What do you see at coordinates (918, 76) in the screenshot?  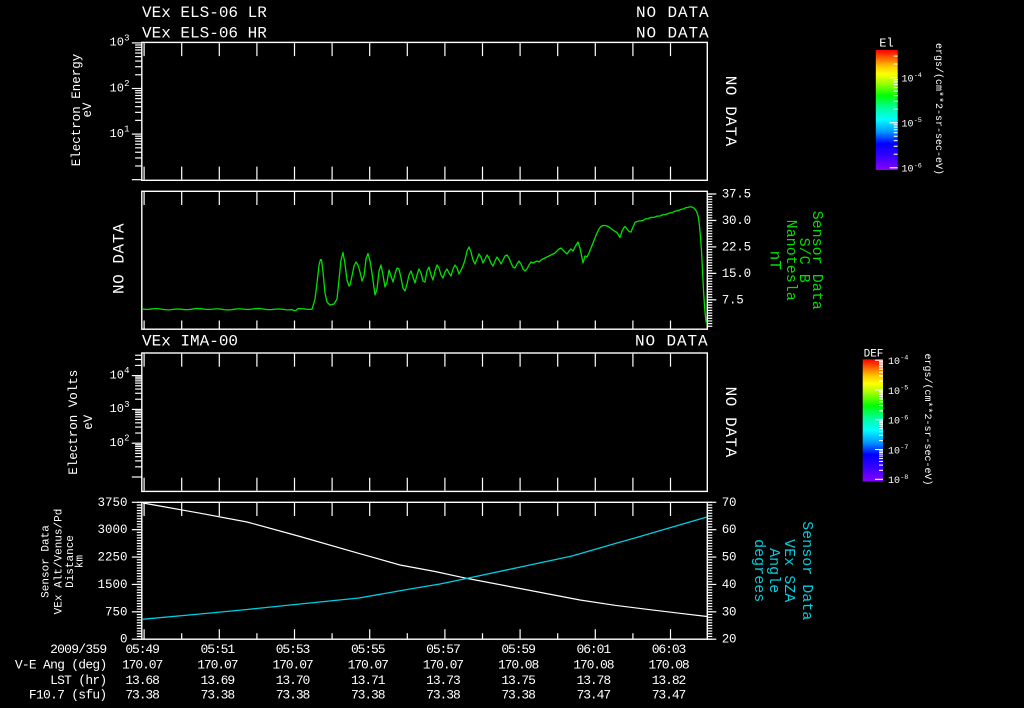 I see `svg-text: -4` at bounding box center [918, 76].